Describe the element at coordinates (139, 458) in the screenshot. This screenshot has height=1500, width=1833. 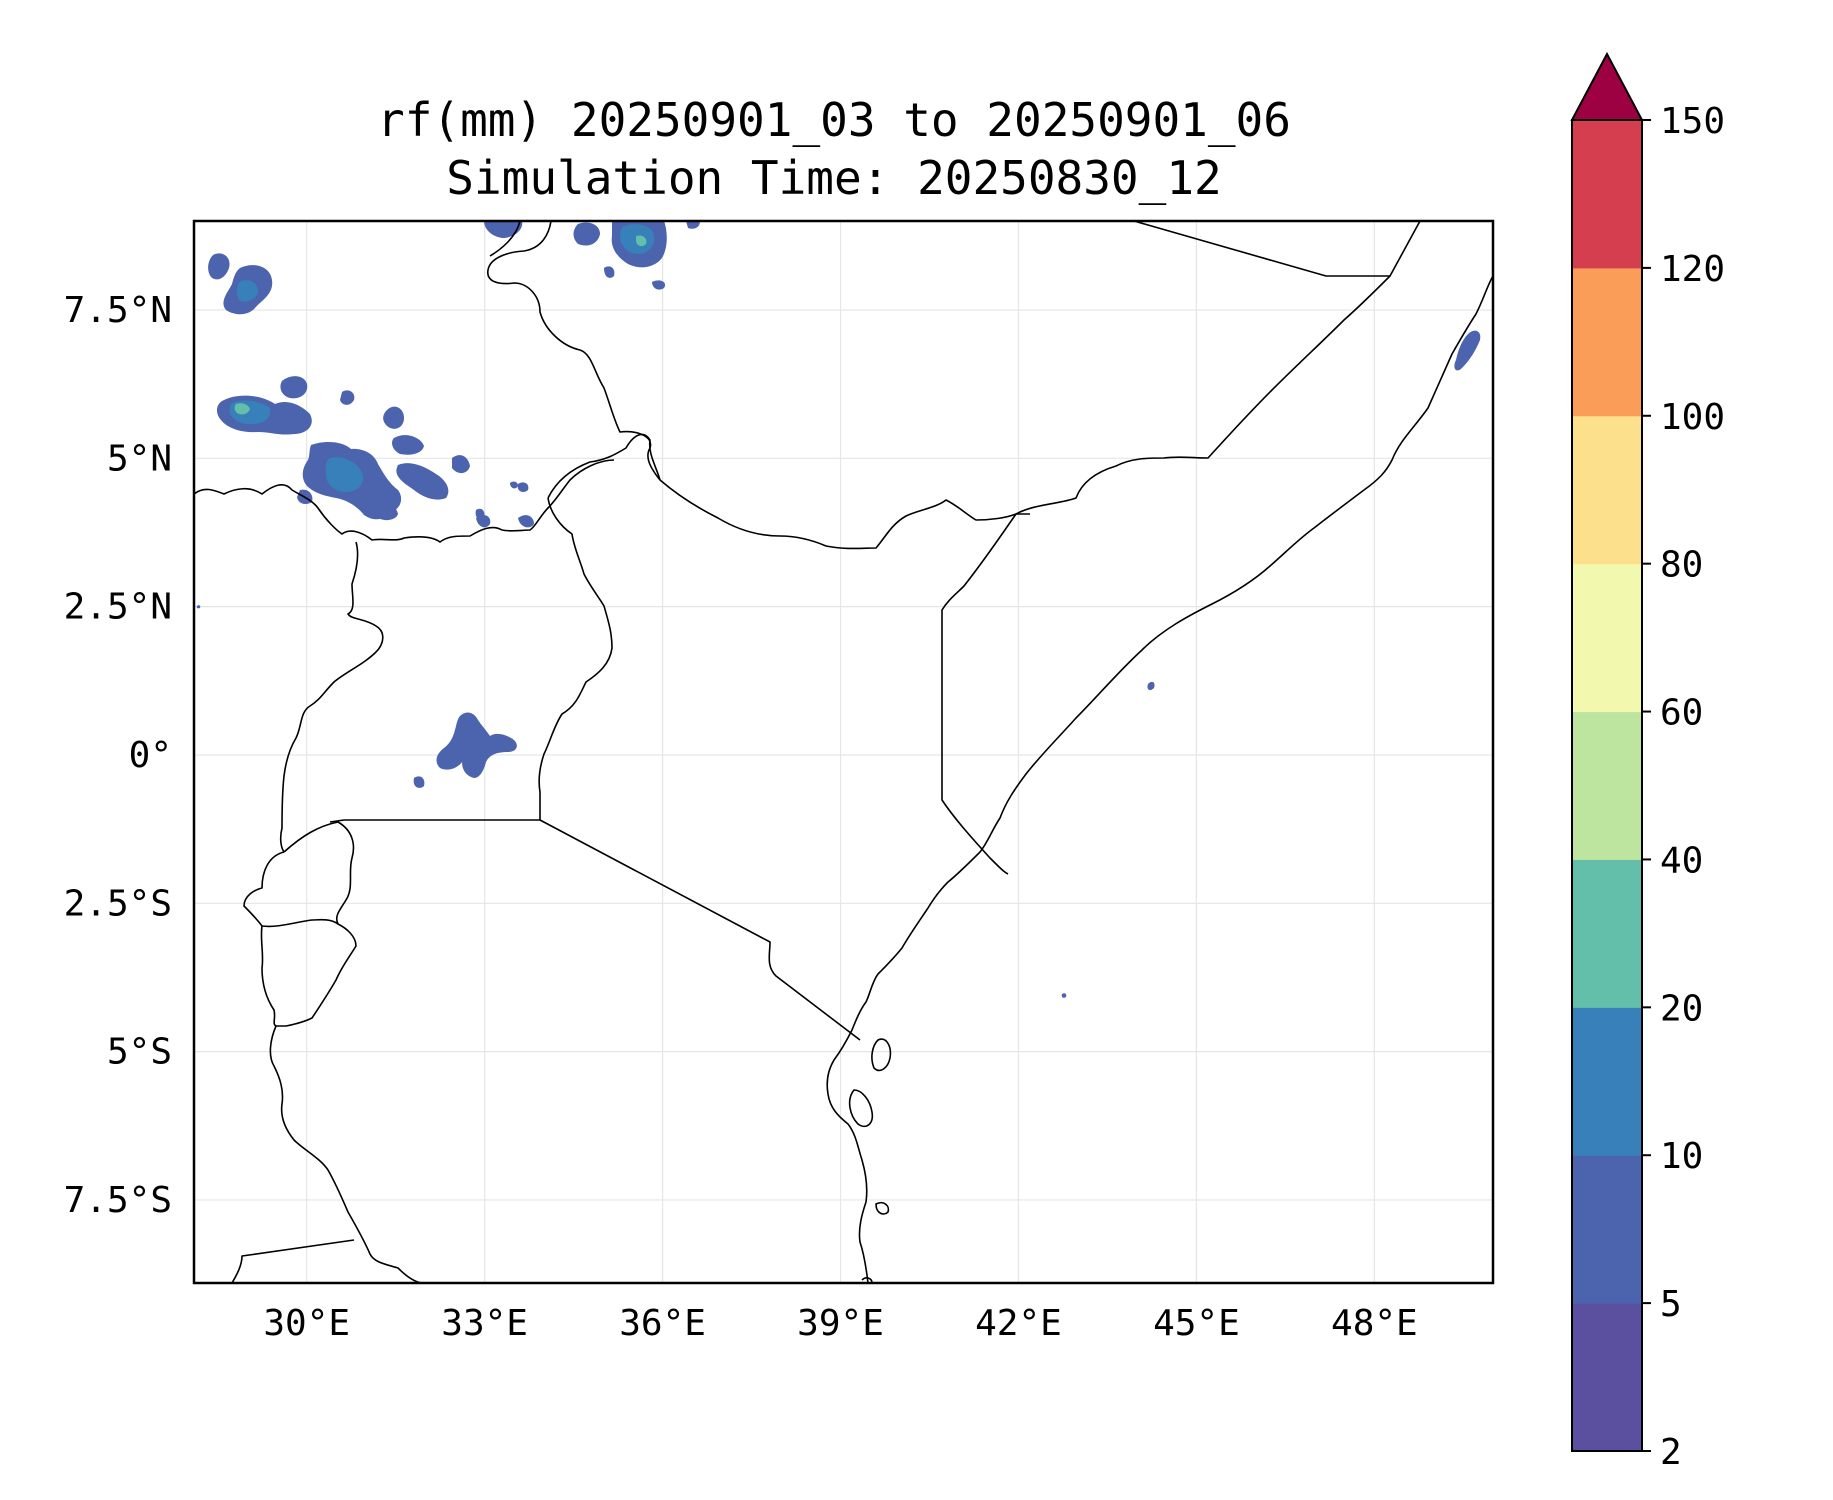
I see `lat-tick-label: 5°N` at that location.